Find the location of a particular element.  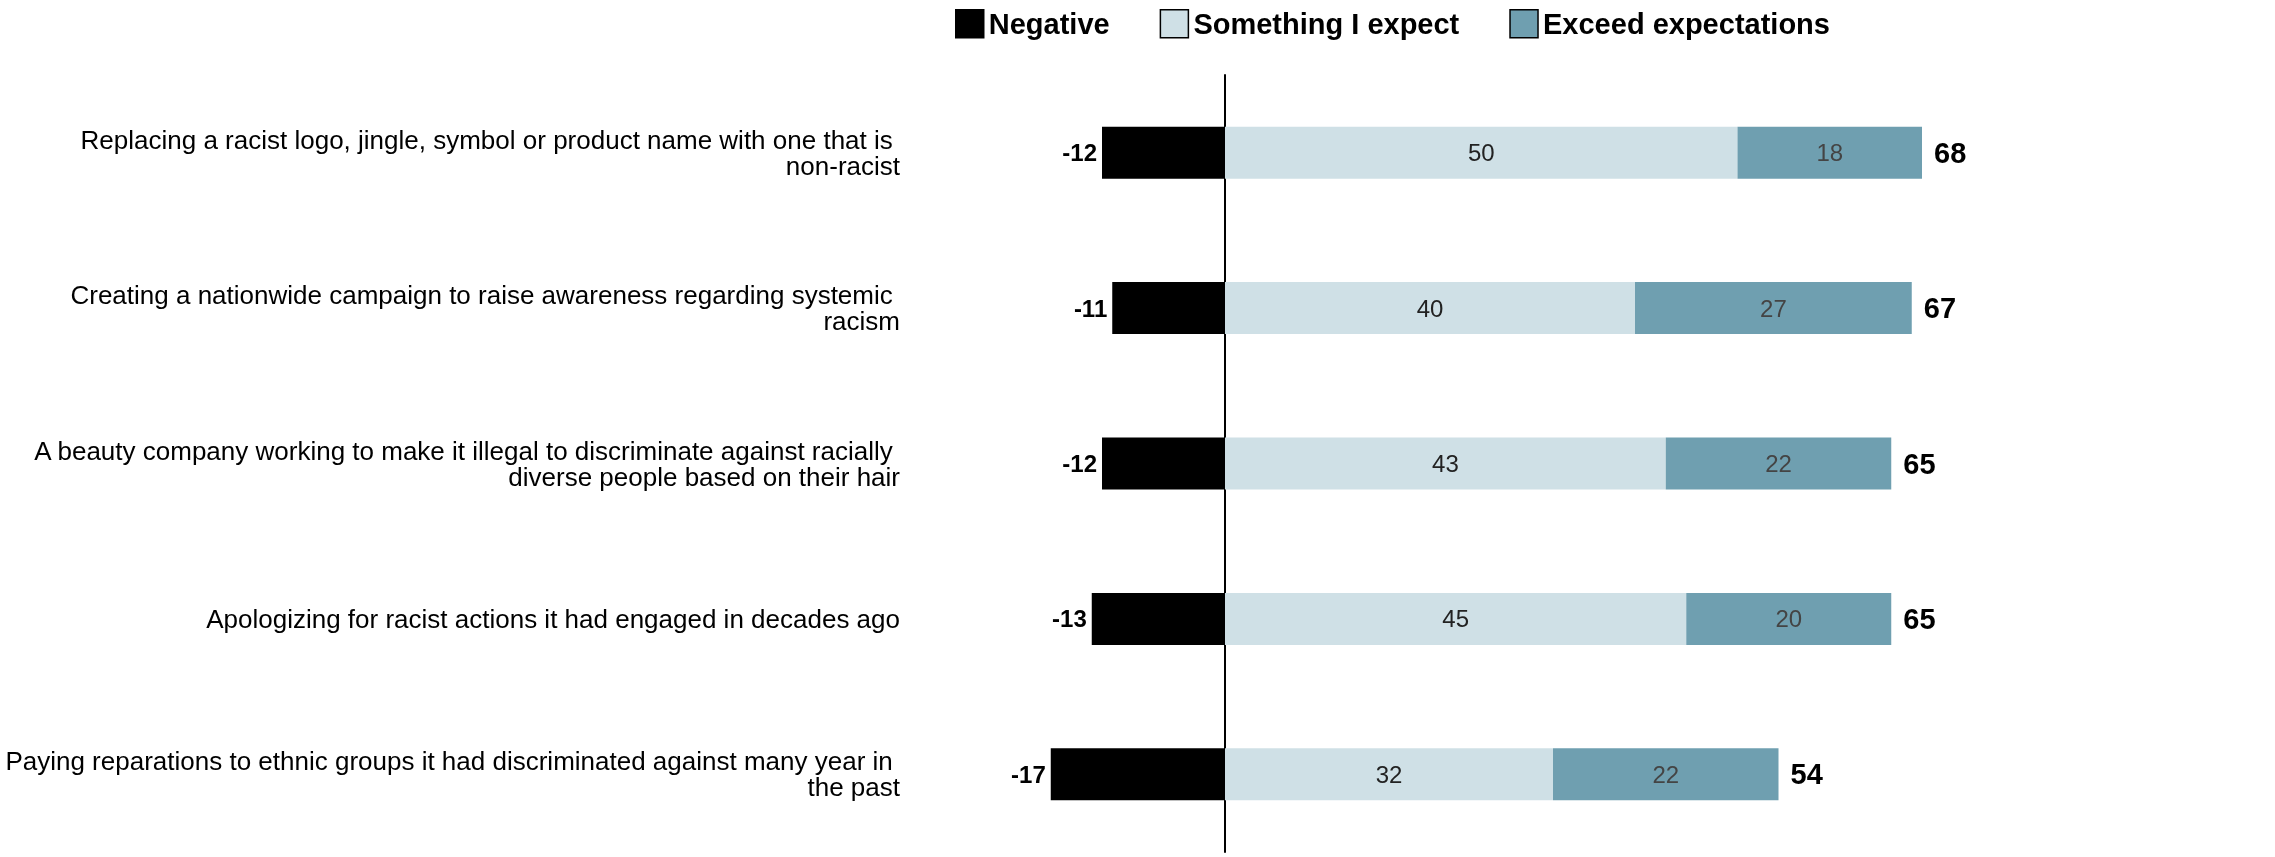

annotation: 68 is located at coordinates (1950, 152).